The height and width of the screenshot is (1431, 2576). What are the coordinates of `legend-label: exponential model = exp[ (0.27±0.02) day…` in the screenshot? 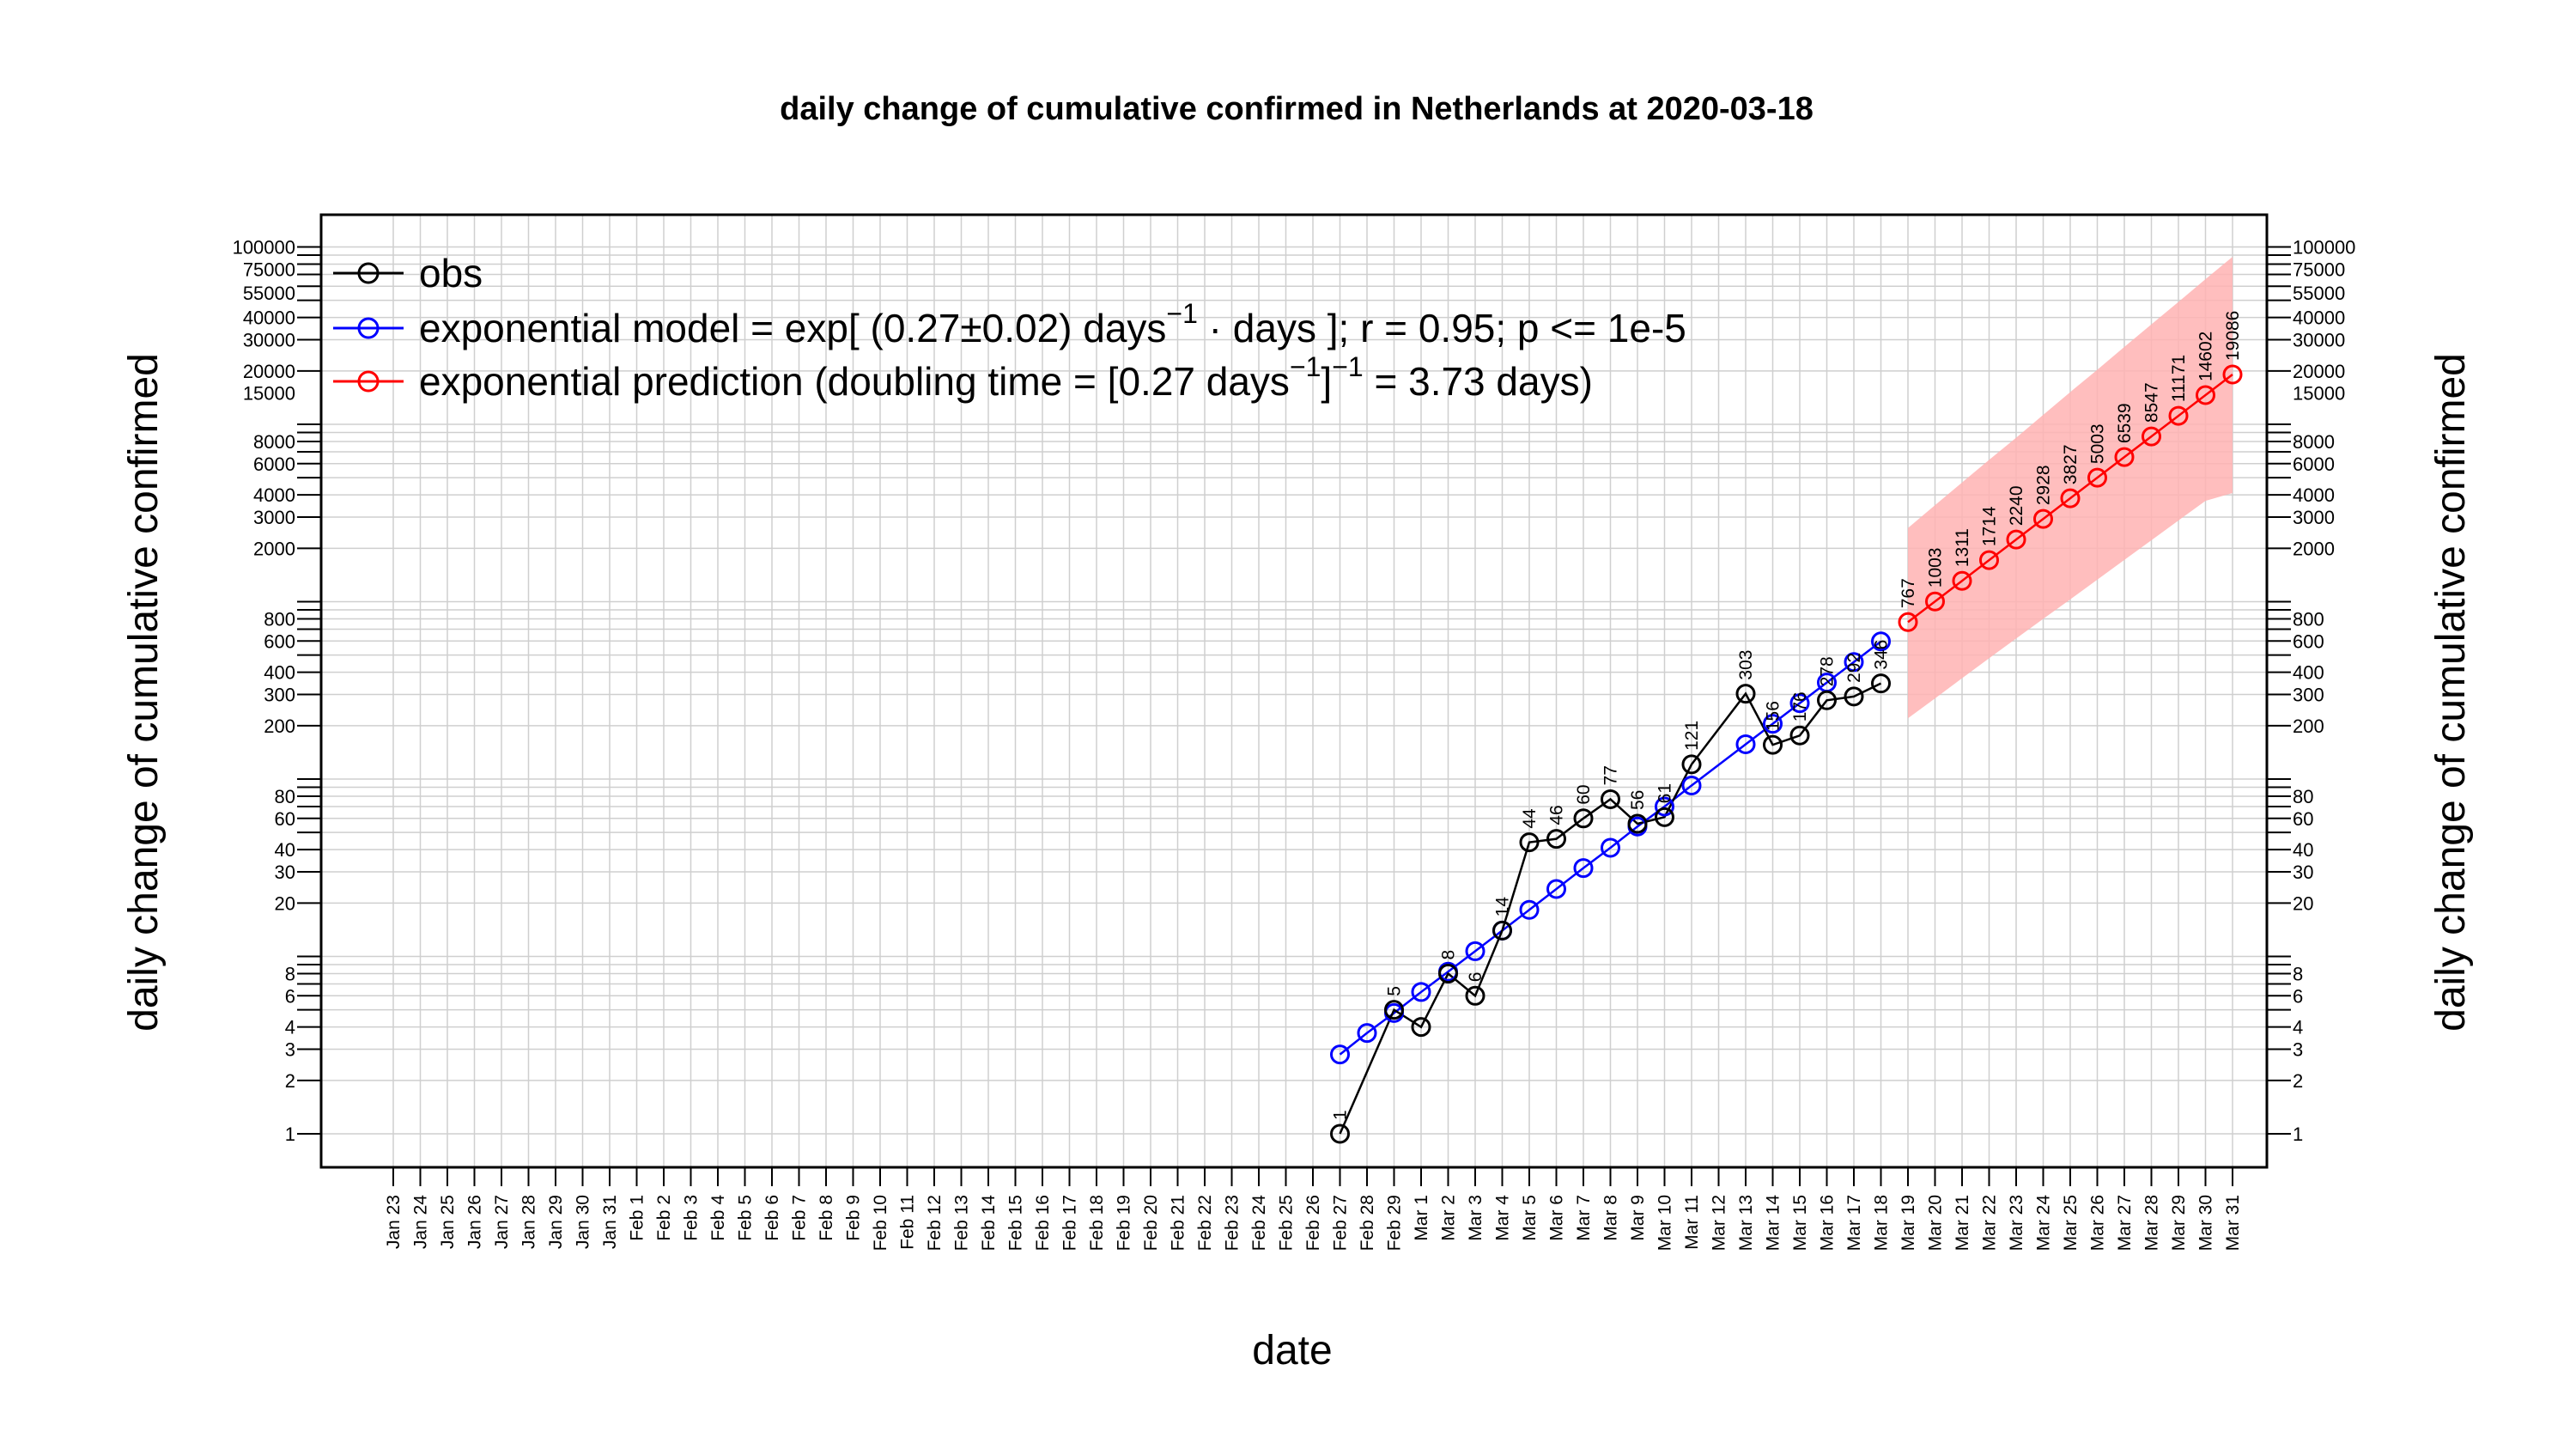 It's located at (1052, 324).